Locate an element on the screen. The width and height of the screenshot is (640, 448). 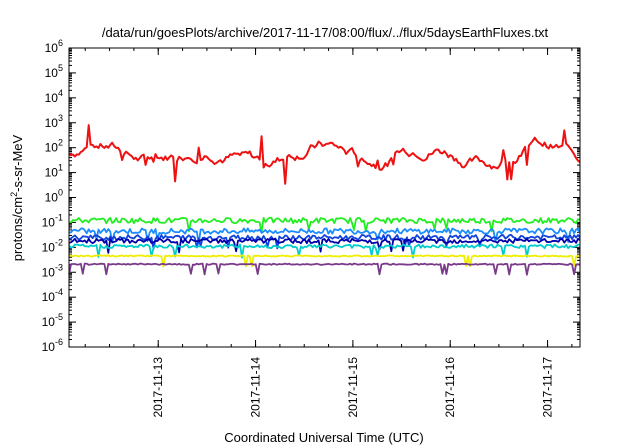
y-axis-title-sup: 2 is located at coordinates (14, 194).